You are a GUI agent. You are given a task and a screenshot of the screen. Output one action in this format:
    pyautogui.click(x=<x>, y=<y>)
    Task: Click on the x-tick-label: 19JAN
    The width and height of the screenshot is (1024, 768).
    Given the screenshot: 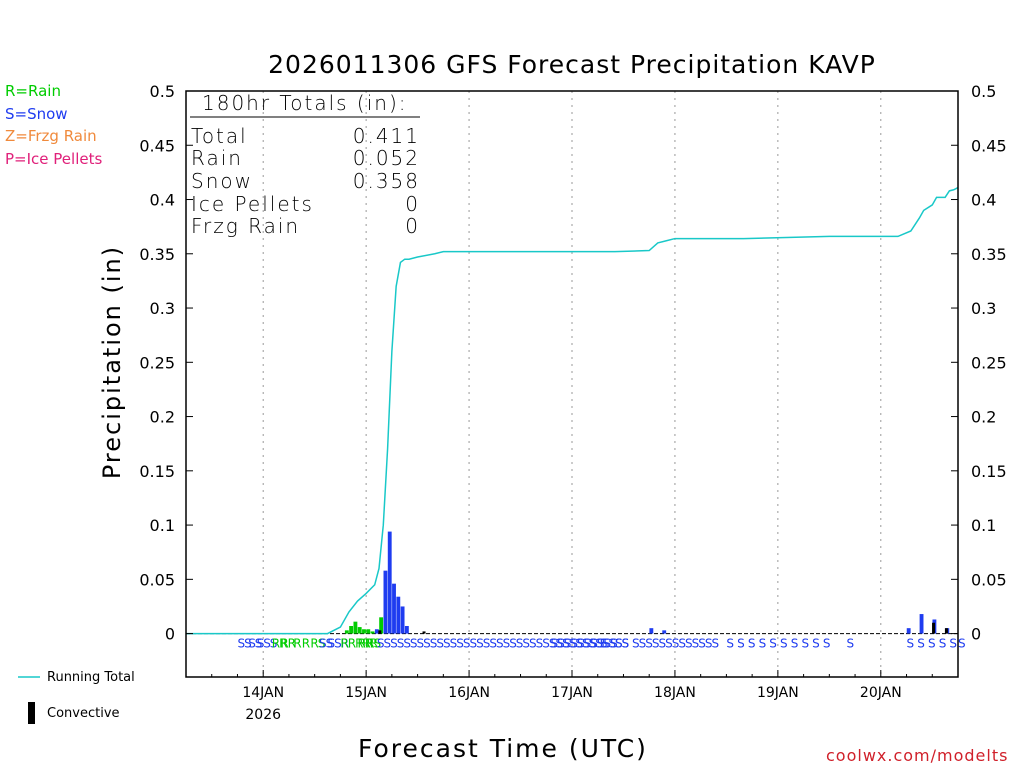 What is the action you would take?
    pyautogui.click(x=778, y=693)
    